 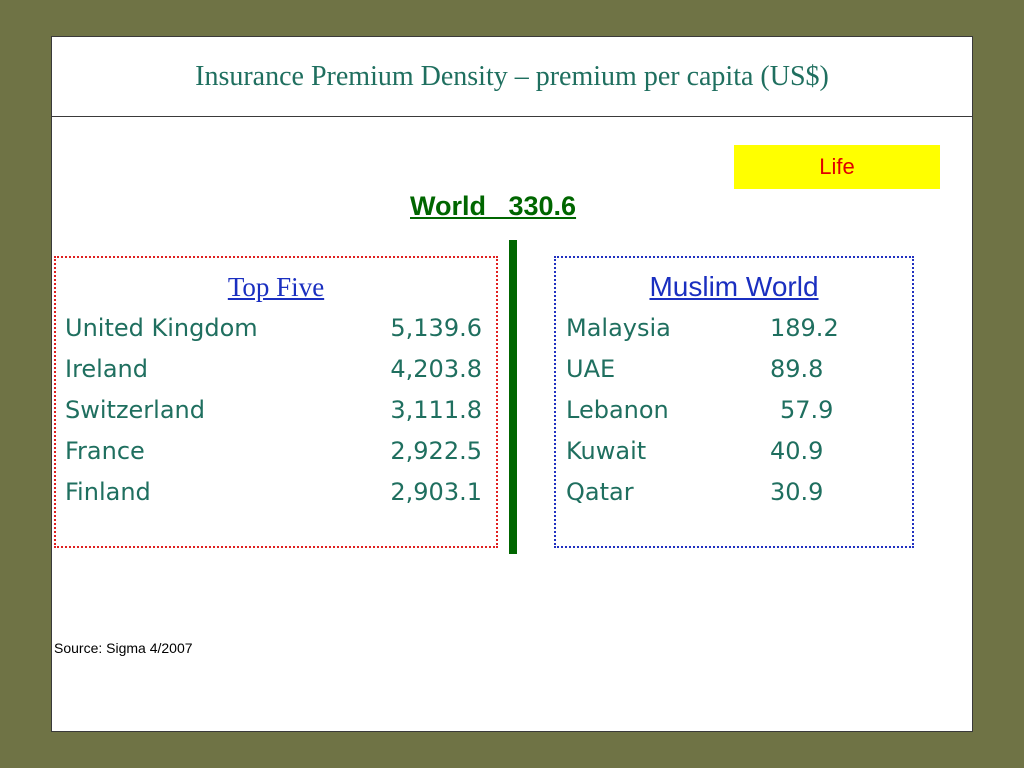 What do you see at coordinates (617, 410) in the screenshot?
I see `country-name: Lebanon` at bounding box center [617, 410].